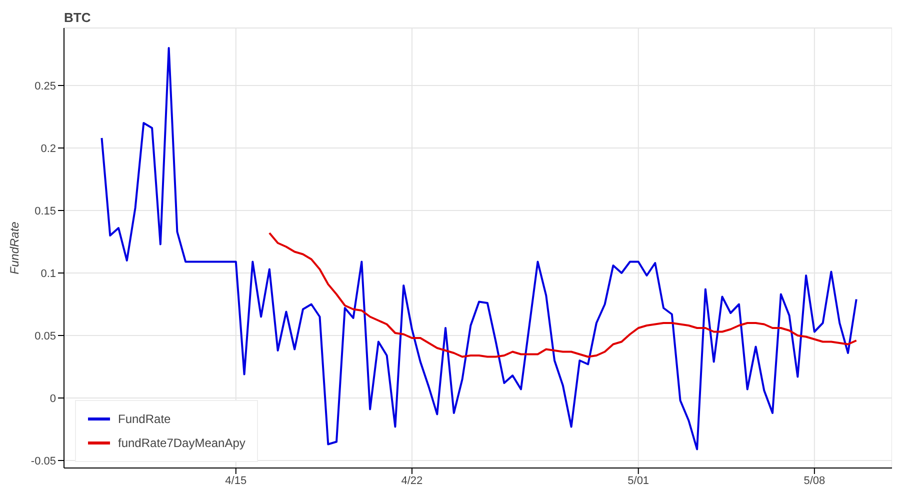  Describe the element at coordinates (14, 247) in the screenshot. I see `y-axis-title: FundRate` at that location.